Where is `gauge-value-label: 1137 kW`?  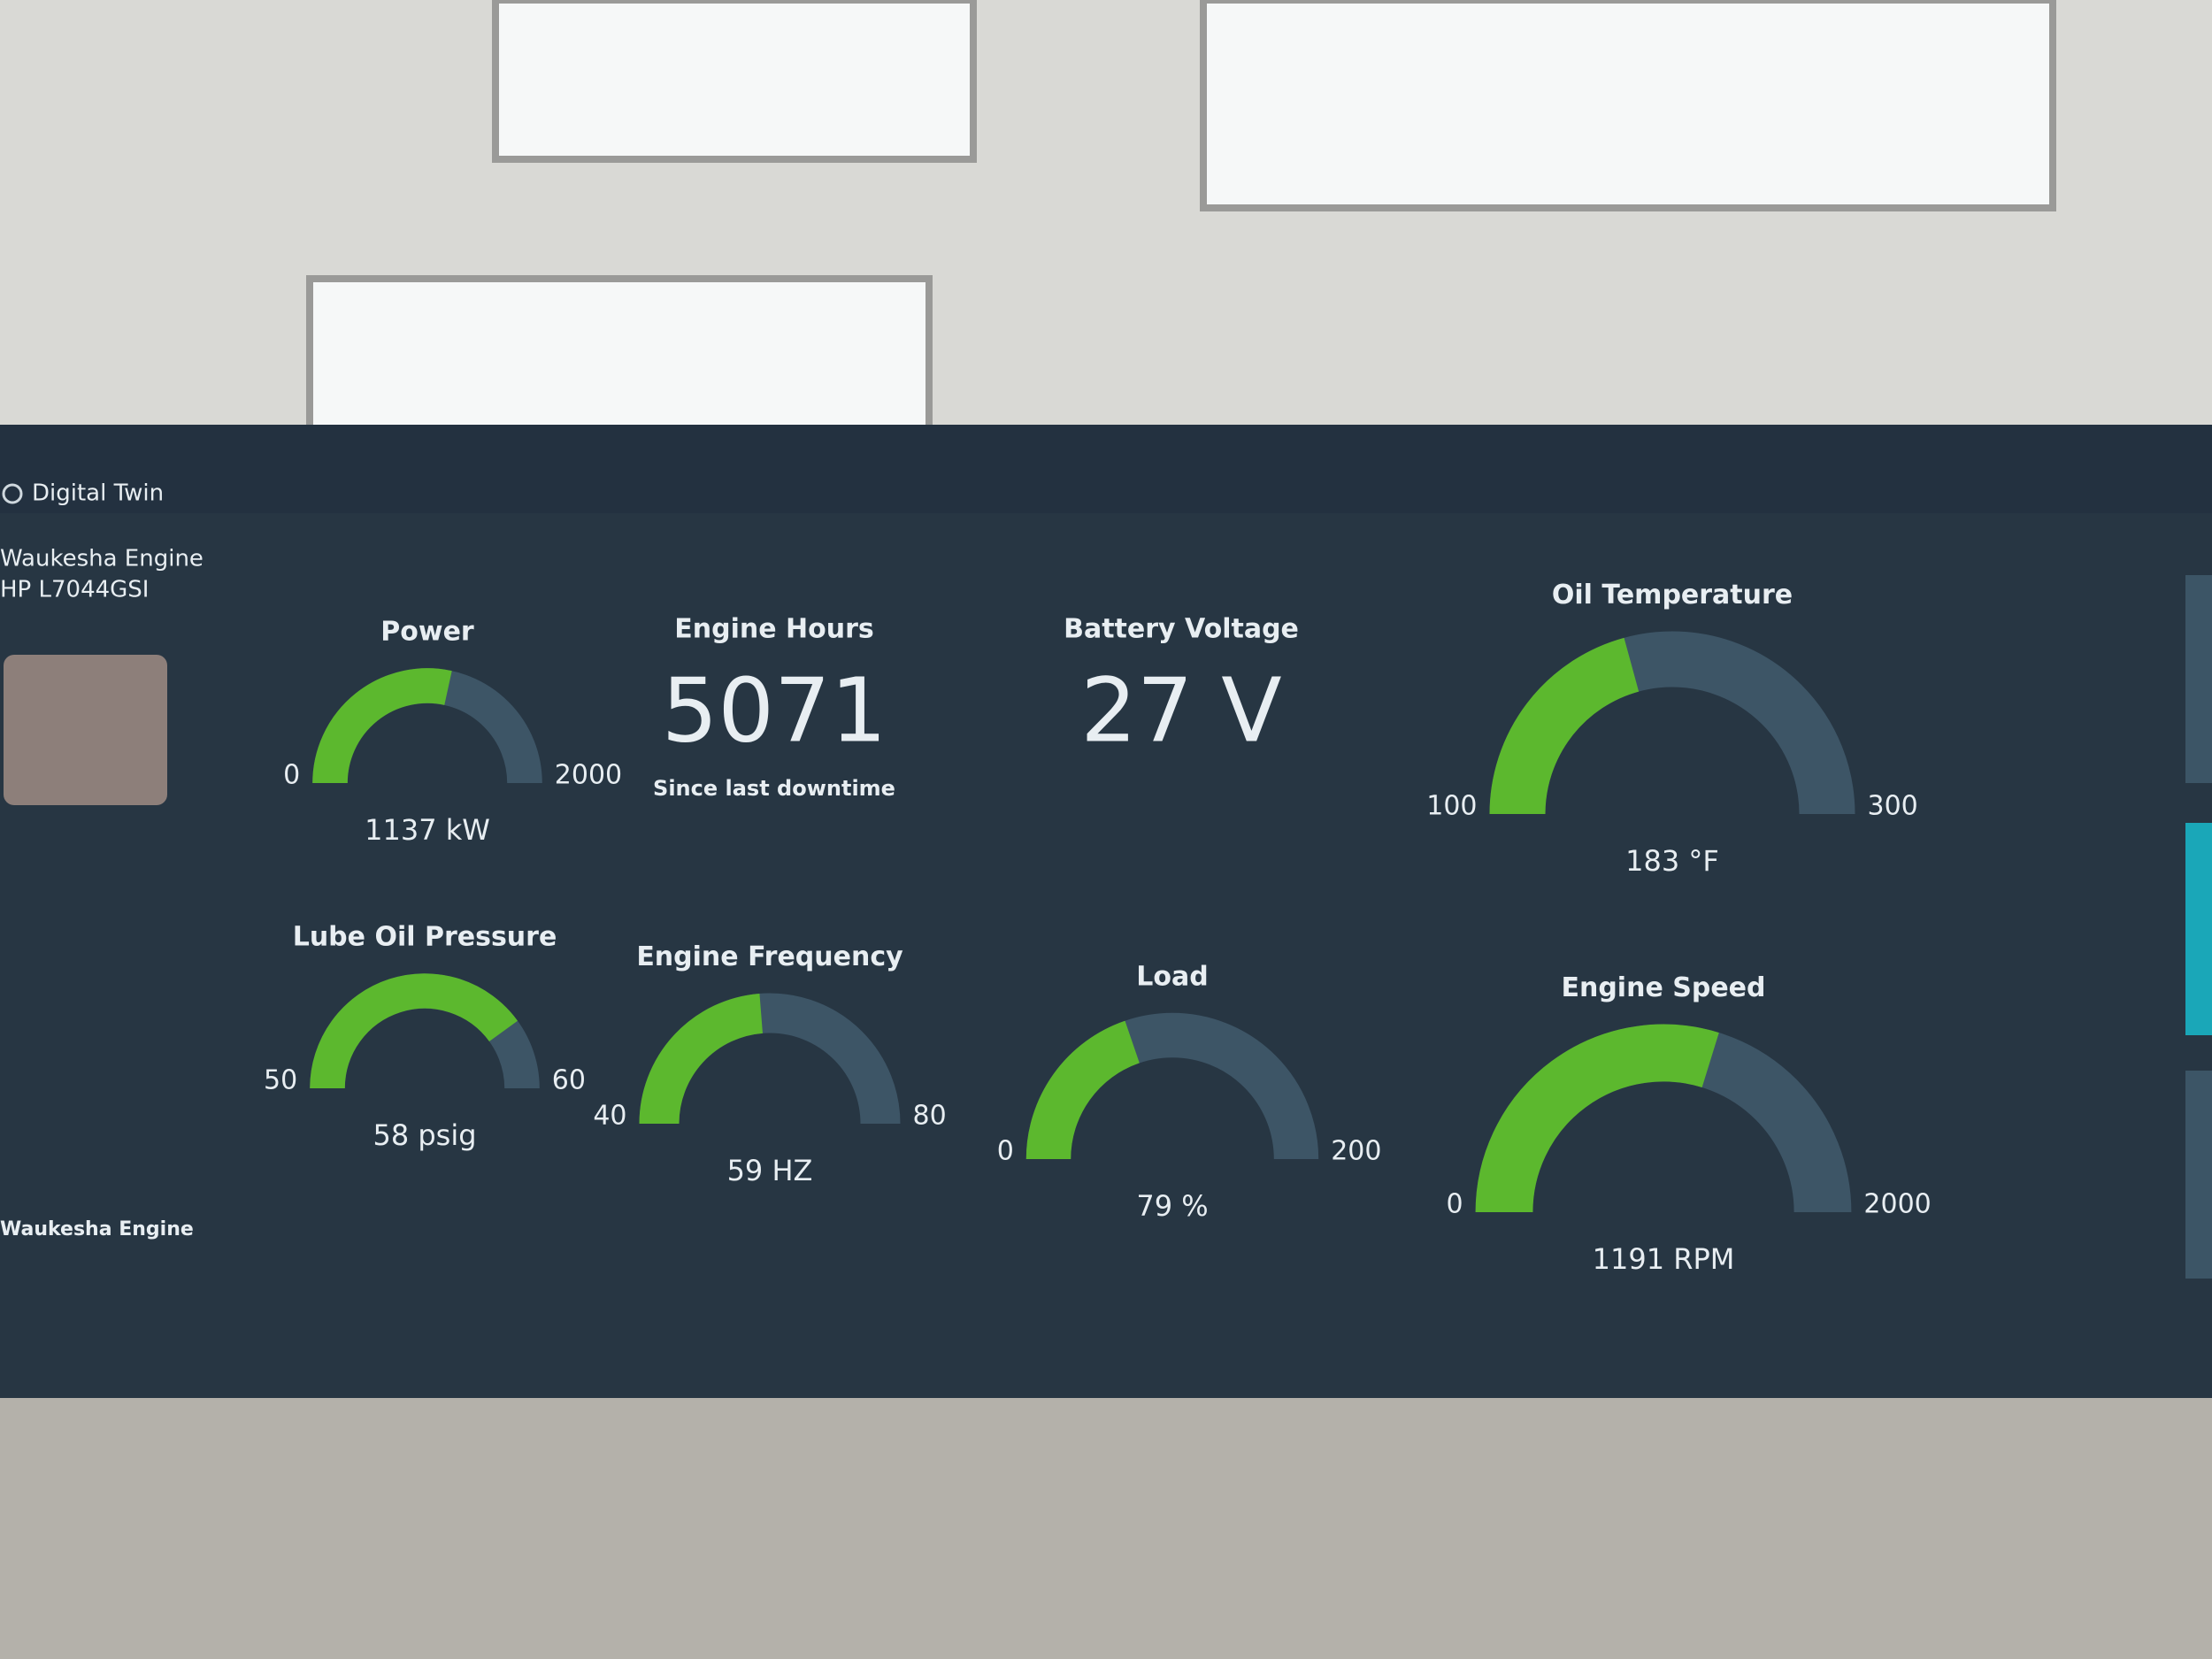 gauge-value-label: 1137 kW is located at coordinates (428, 830).